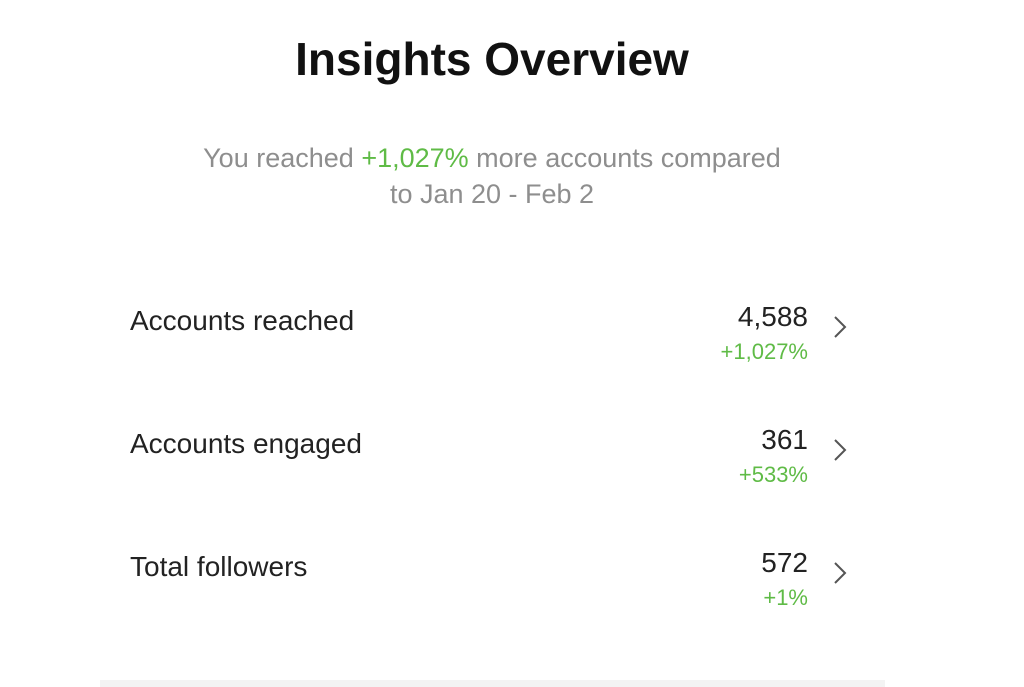 The height and width of the screenshot is (687, 1024). What do you see at coordinates (490, 589) in the screenshot?
I see `metric-row: Total followers 572 +1%` at bounding box center [490, 589].